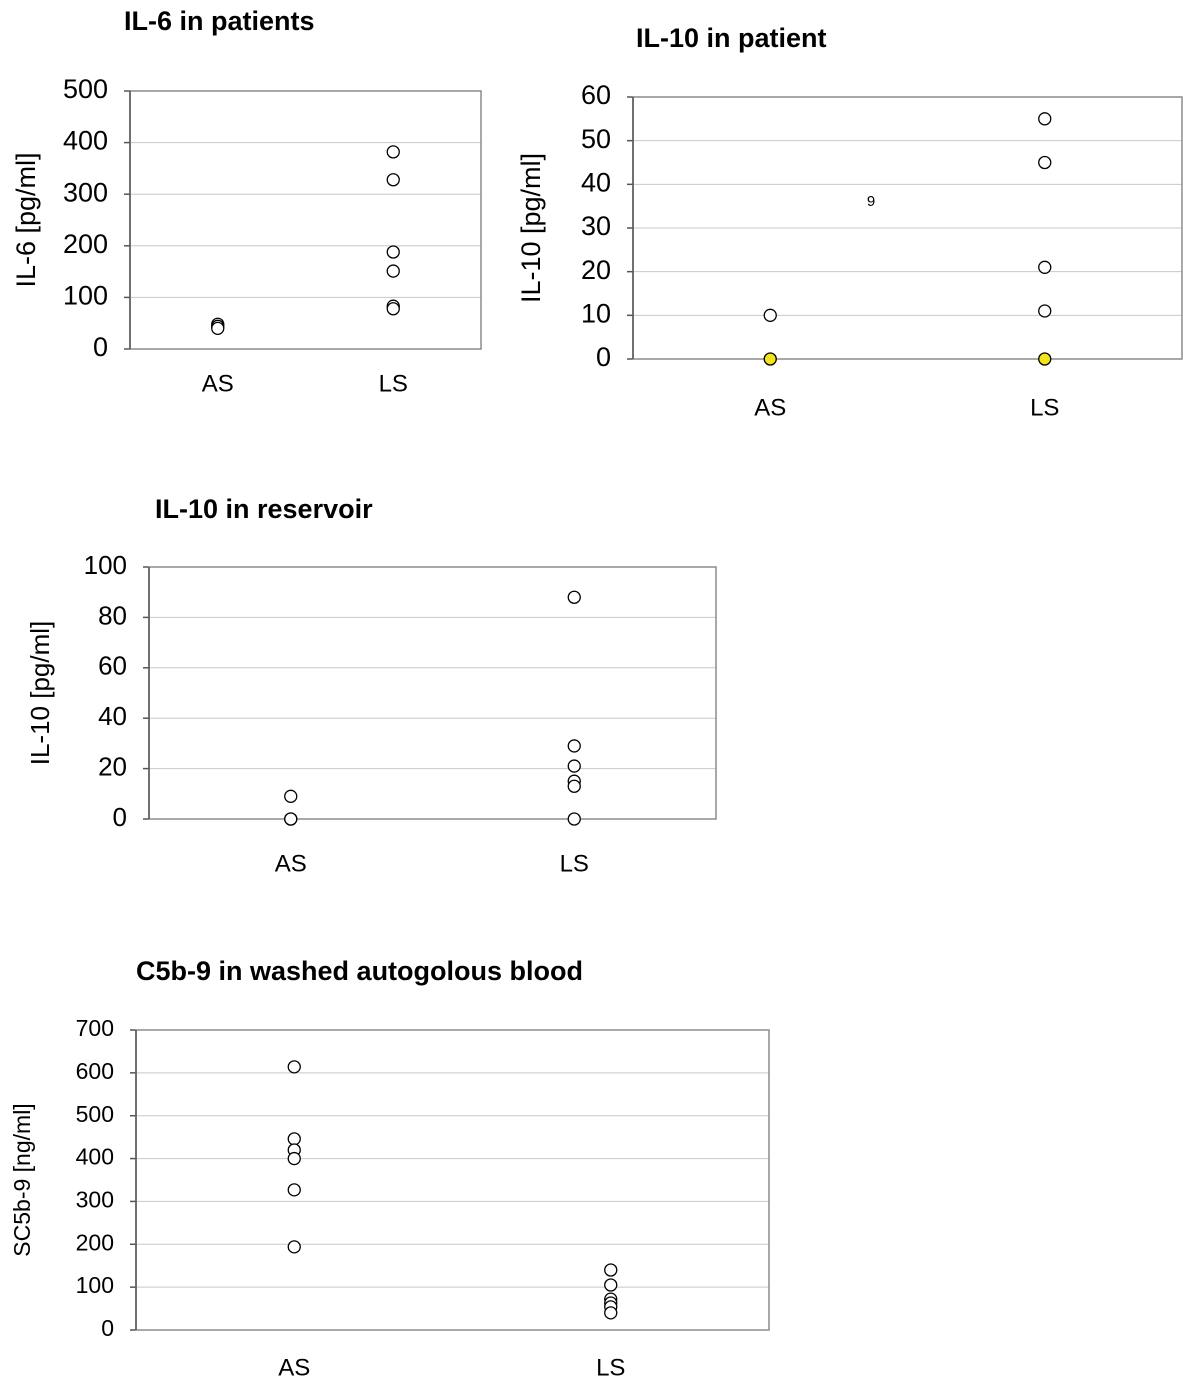 Image resolution: width=1183 pixels, height=1383 pixels. Describe the element at coordinates (22, 1179) in the screenshot. I see `y-axis-label: SC5b-9 [ng/ml]` at that location.